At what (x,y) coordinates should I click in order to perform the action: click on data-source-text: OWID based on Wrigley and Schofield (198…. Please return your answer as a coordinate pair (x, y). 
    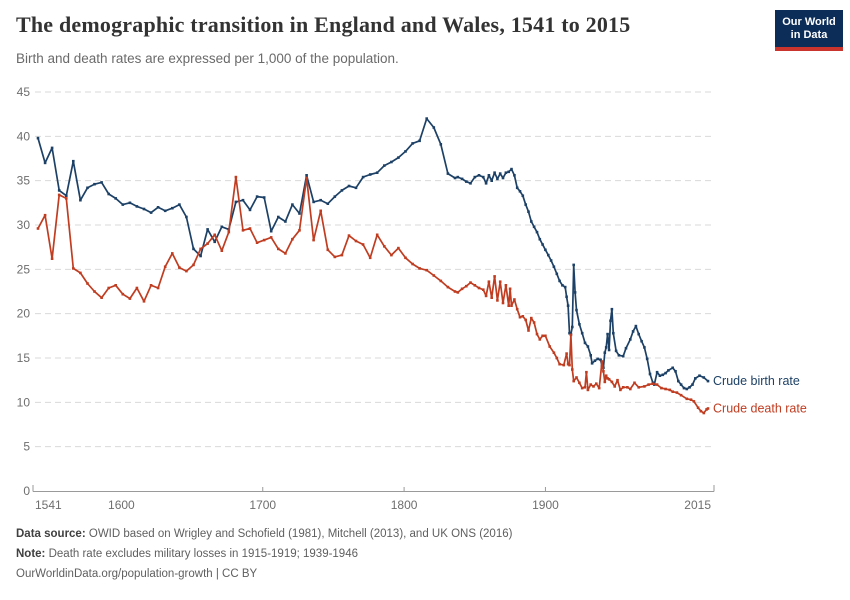
    Looking at the image, I should click on (300, 534).